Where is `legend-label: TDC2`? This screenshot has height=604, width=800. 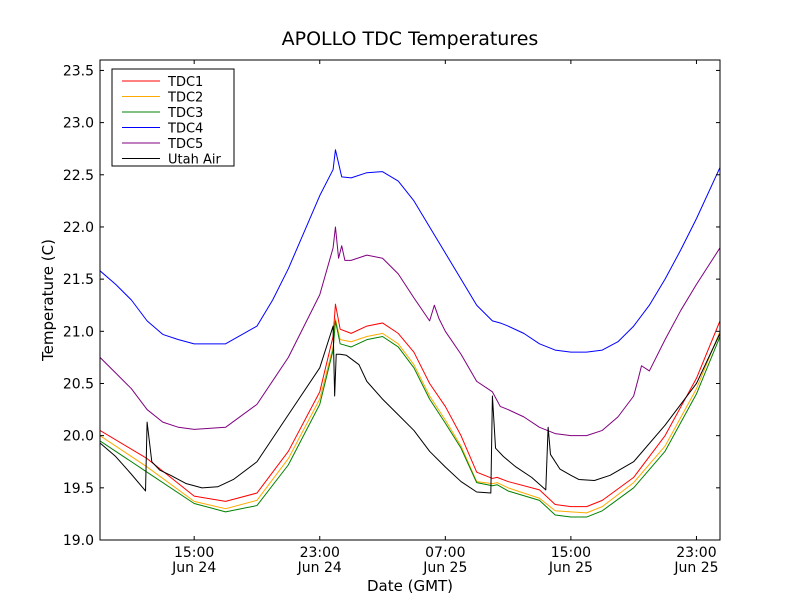
legend-label: TDC2 is located at coordinates (185, 98).